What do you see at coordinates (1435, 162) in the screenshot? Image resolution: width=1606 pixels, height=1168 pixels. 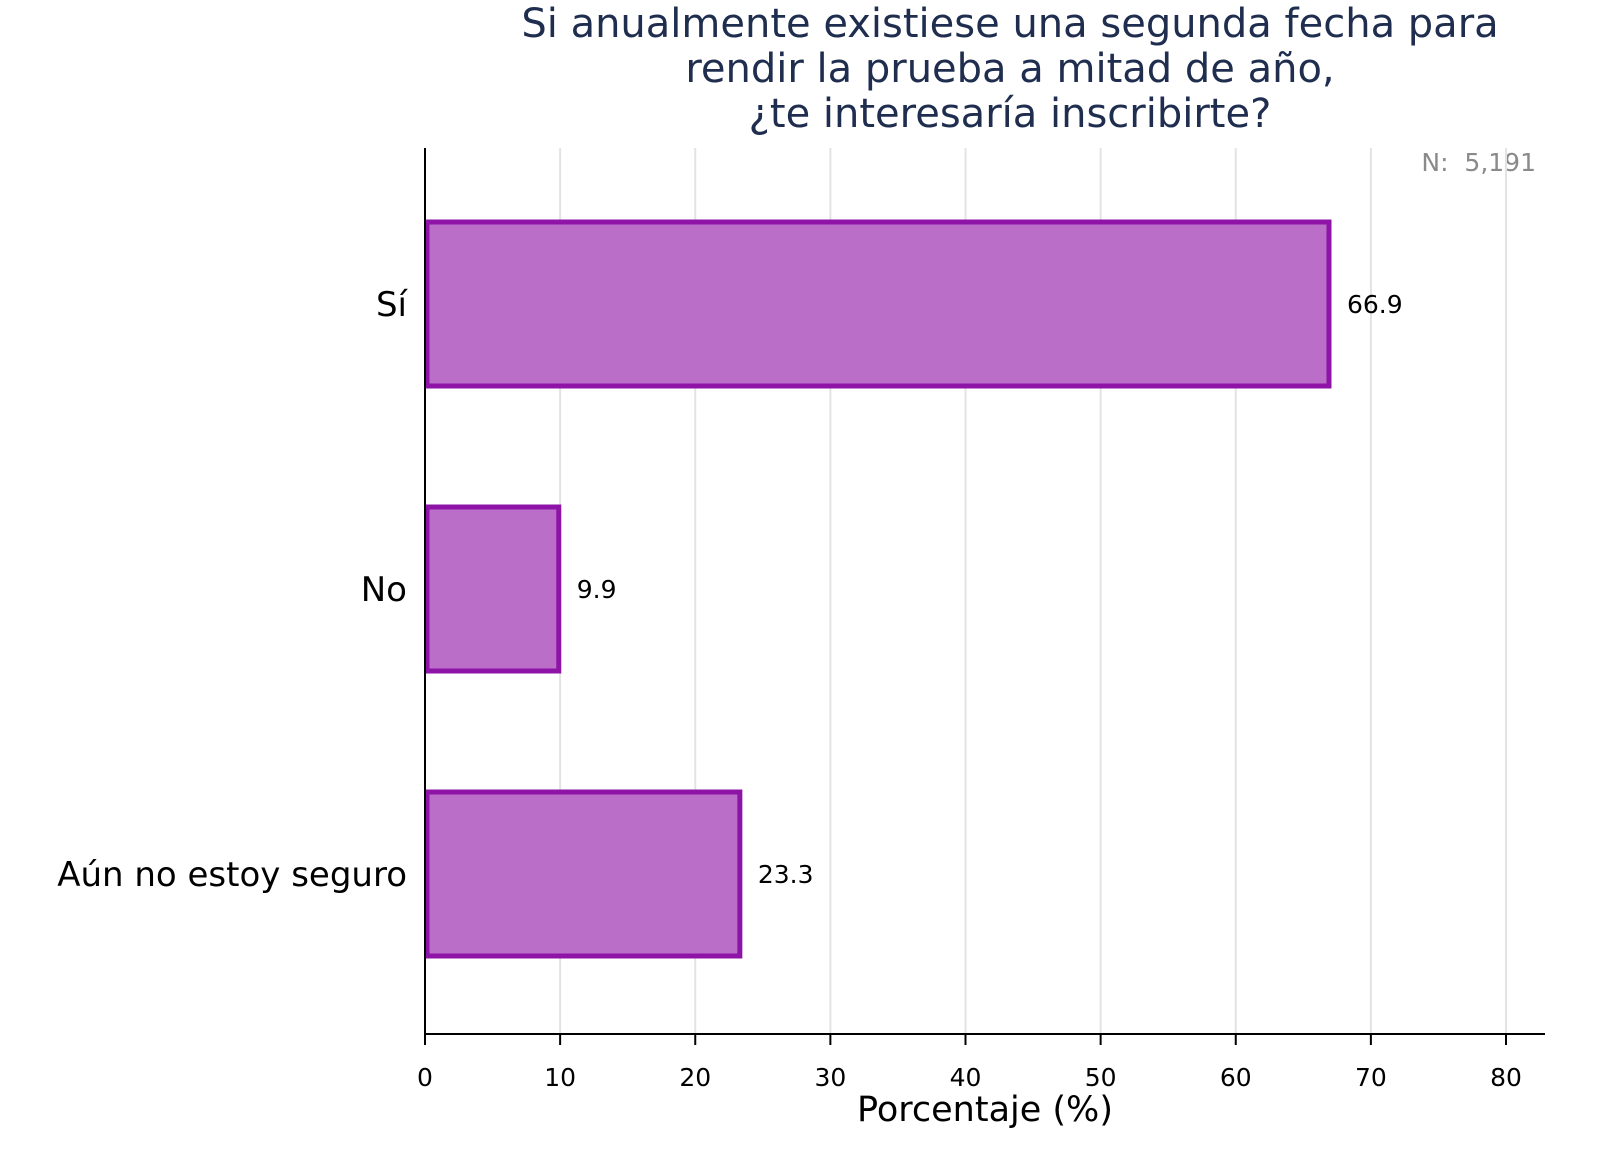 I see `sample-size-label: N:` at bounding box center [1435, 162].